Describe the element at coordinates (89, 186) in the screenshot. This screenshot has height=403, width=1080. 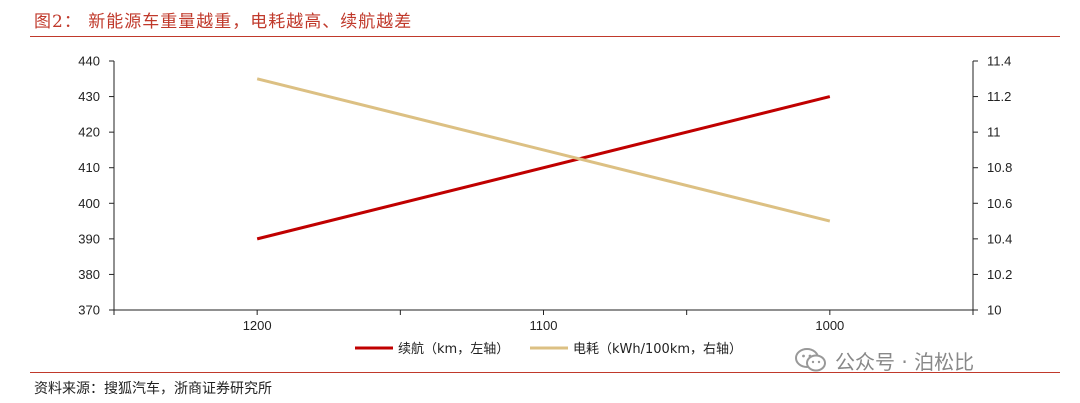
I see `left-tick-labels: 440 430 420 410 400 390 380 370` at that location.